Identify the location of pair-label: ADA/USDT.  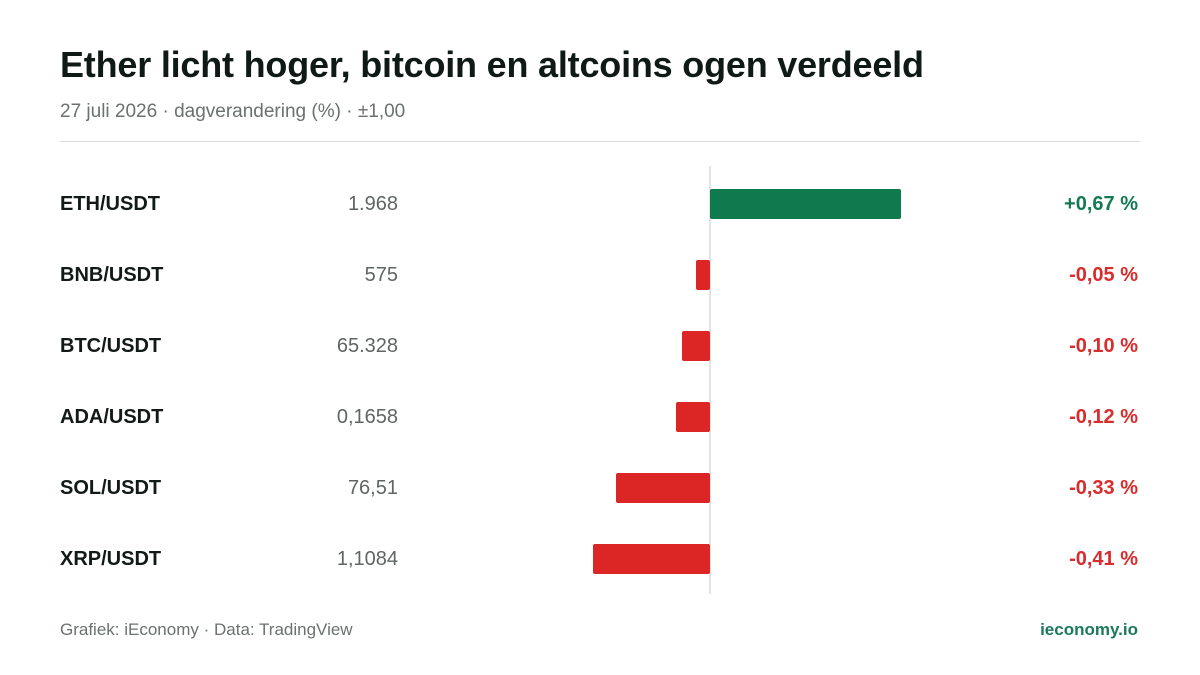
(112, 417).